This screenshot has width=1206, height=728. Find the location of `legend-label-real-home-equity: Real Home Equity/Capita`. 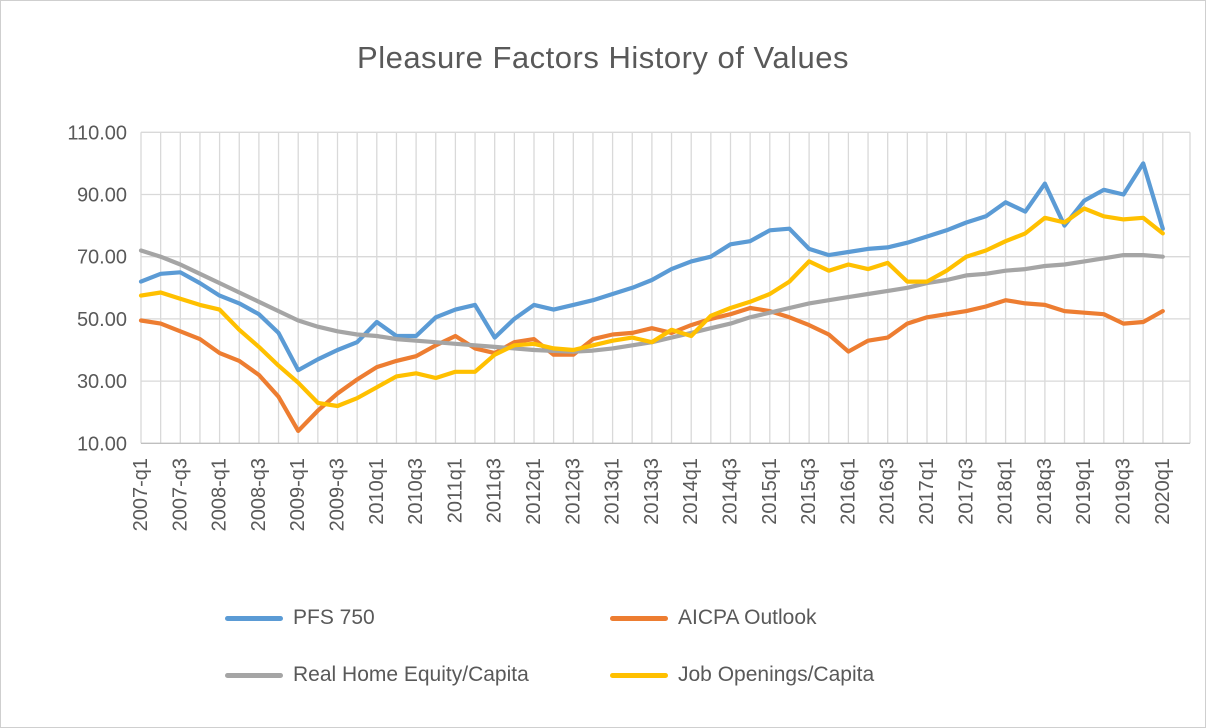

legend-label-real-home-equity: Real Home Equity/Capita is located at coordinates (411, 674).